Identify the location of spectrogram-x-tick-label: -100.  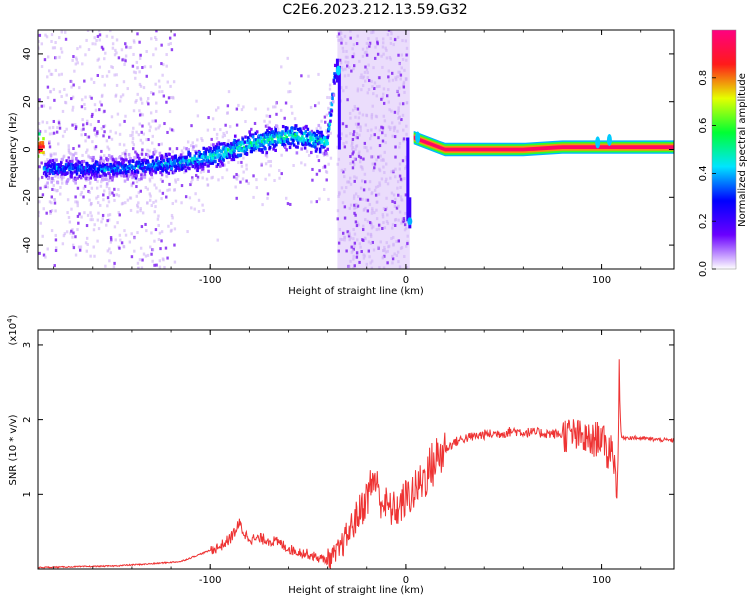
(210, 280).